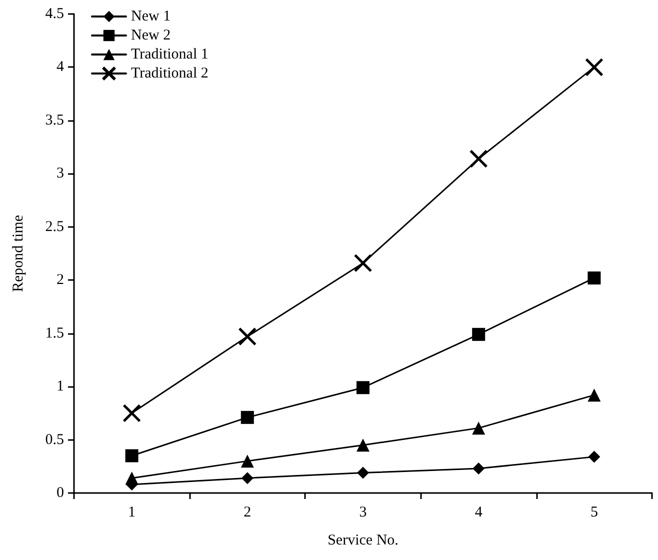 The image size is (658, 560). I want to click on y-tick-label: 1, so click(60, 386).